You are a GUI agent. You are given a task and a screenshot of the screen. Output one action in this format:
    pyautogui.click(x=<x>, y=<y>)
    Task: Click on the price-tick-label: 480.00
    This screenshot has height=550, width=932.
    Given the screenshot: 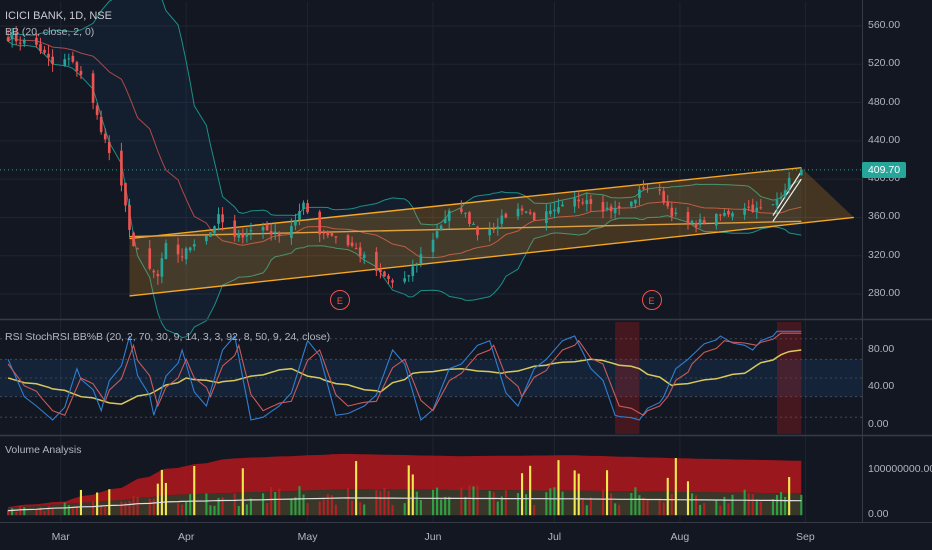 What is the action you would take?
    pyautogui.click(x=884, y=101)
    